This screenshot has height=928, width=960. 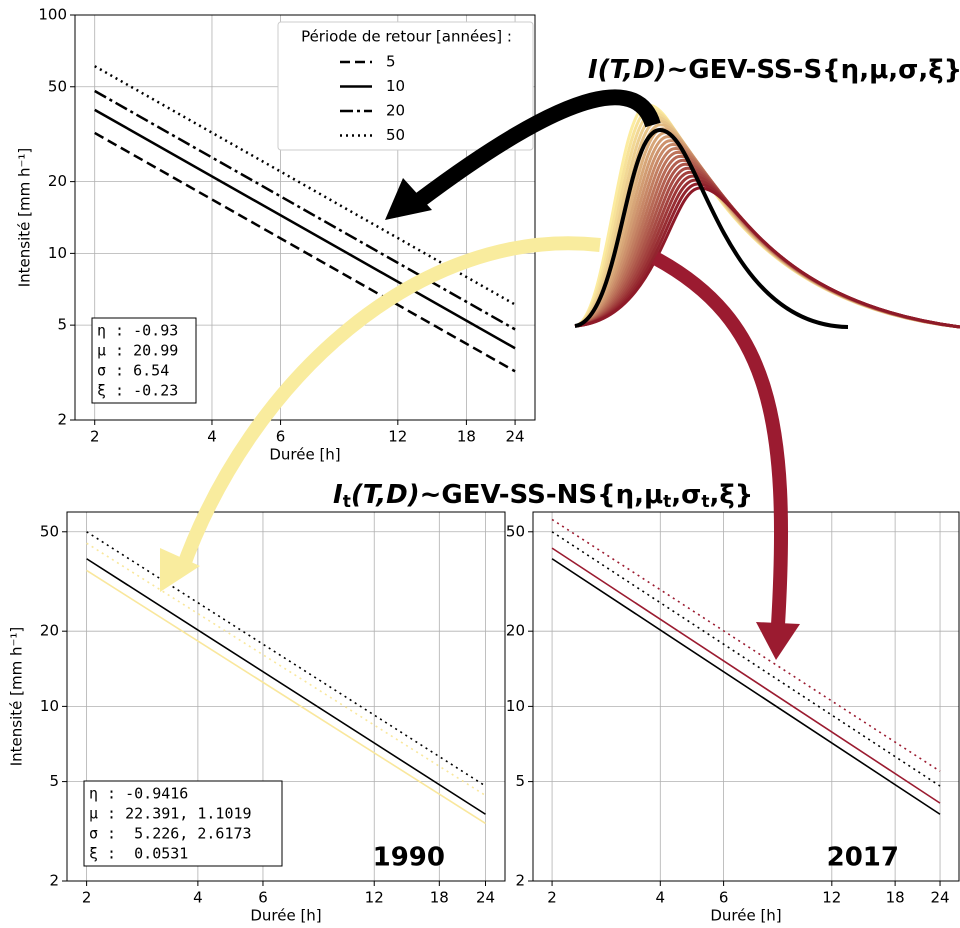 I want to click on formula-nonstationary: It(T,D)~GEV-SS-NS{η,μt,σt,ξ}, so click(x=543, y=496).